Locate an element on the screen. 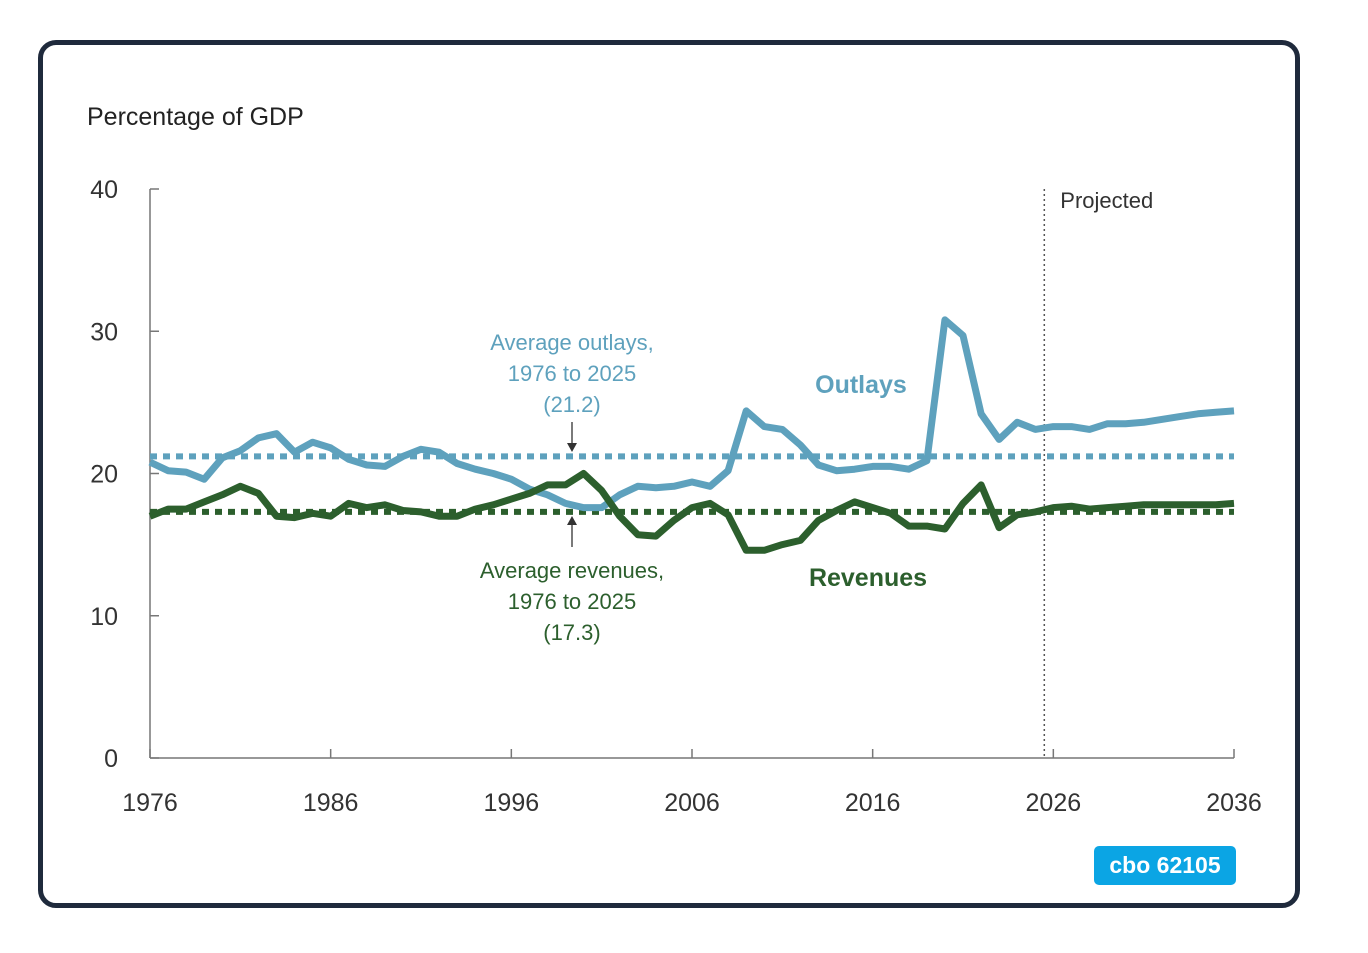  y-tick-label: 20 is located at coordinates (104, 475).